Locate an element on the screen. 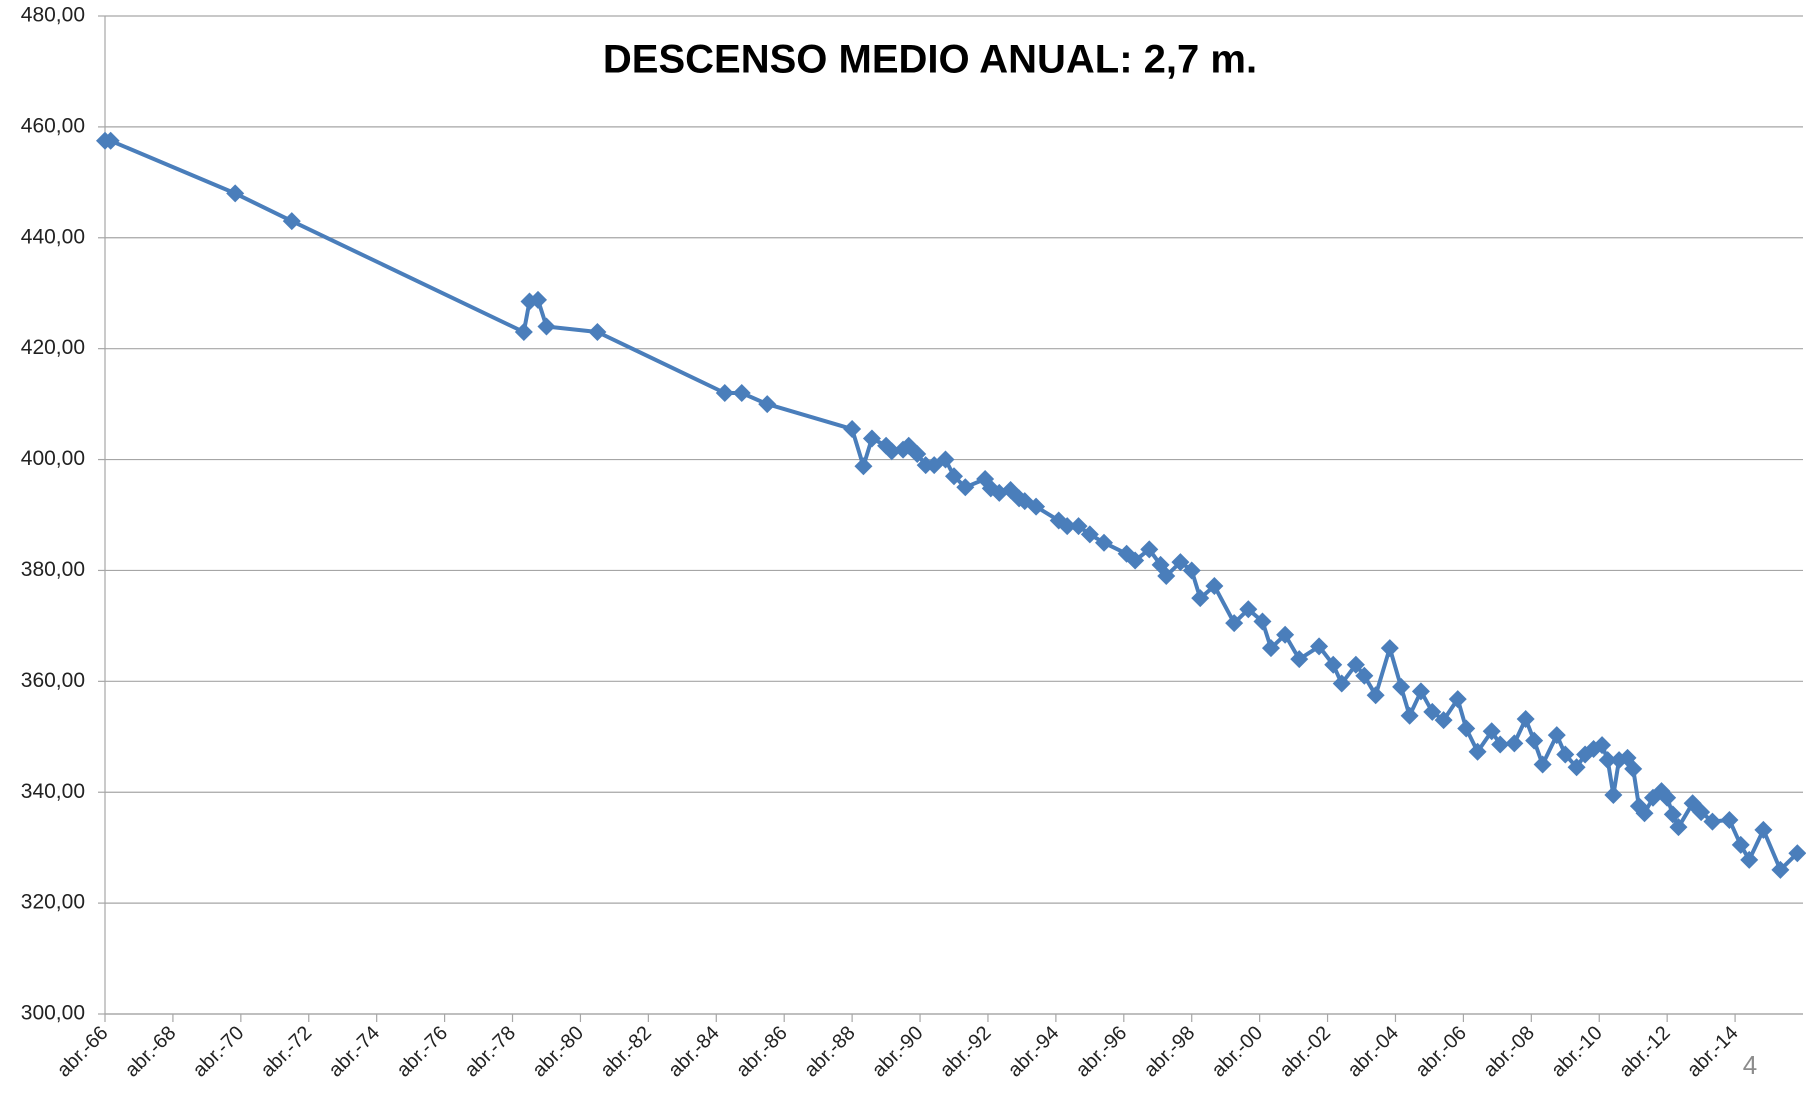 This screenshot has width=1806, height=1108. x-tick-label: abr.-68 is located at coordinates (151, 1052).